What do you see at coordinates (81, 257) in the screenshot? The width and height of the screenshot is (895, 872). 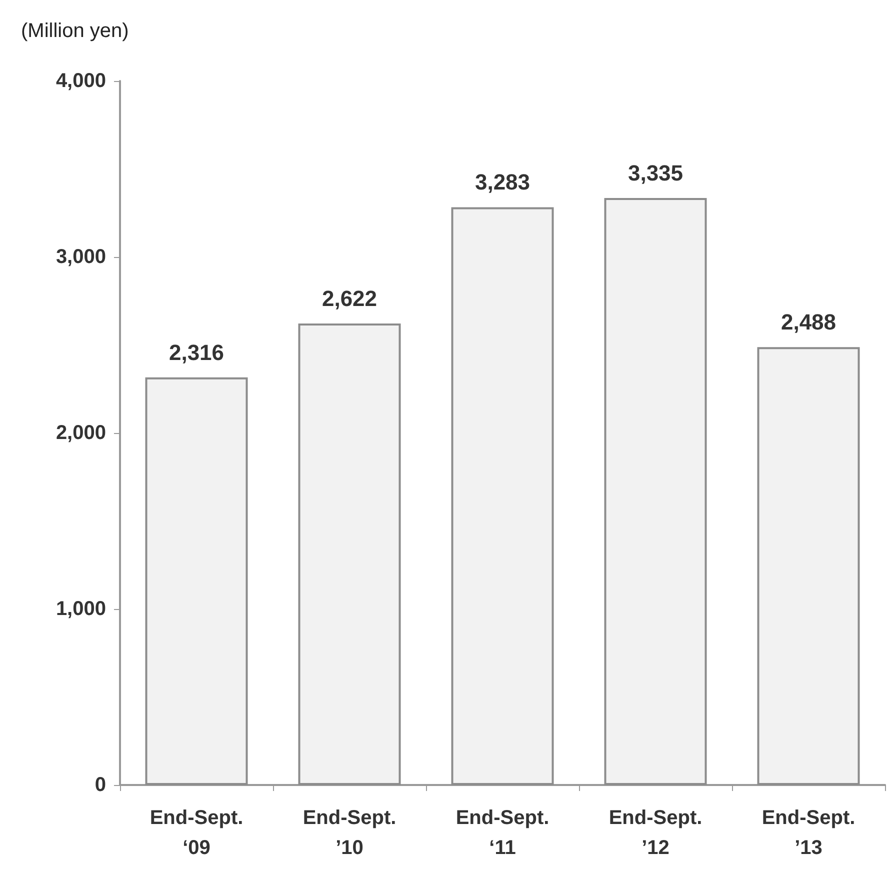 I see `y-tick-label: 3,000` at bounding box center [81, 257].